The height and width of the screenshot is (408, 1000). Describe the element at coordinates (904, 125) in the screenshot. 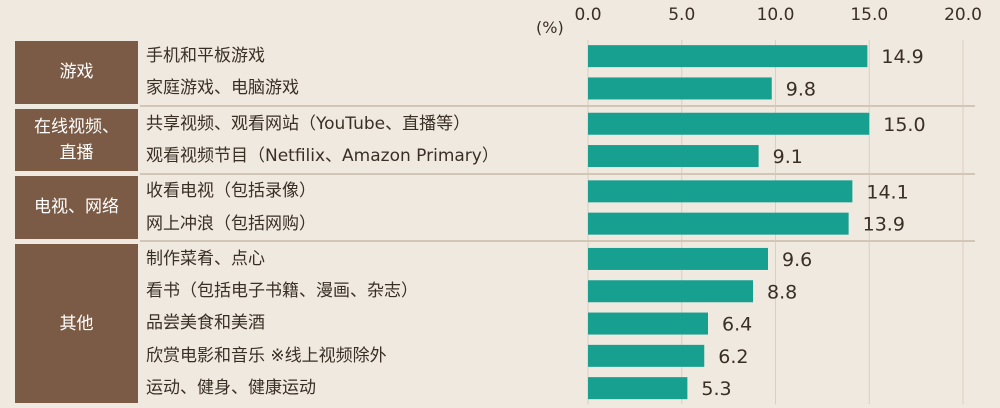

I see `data-label: 15.0` at that location.